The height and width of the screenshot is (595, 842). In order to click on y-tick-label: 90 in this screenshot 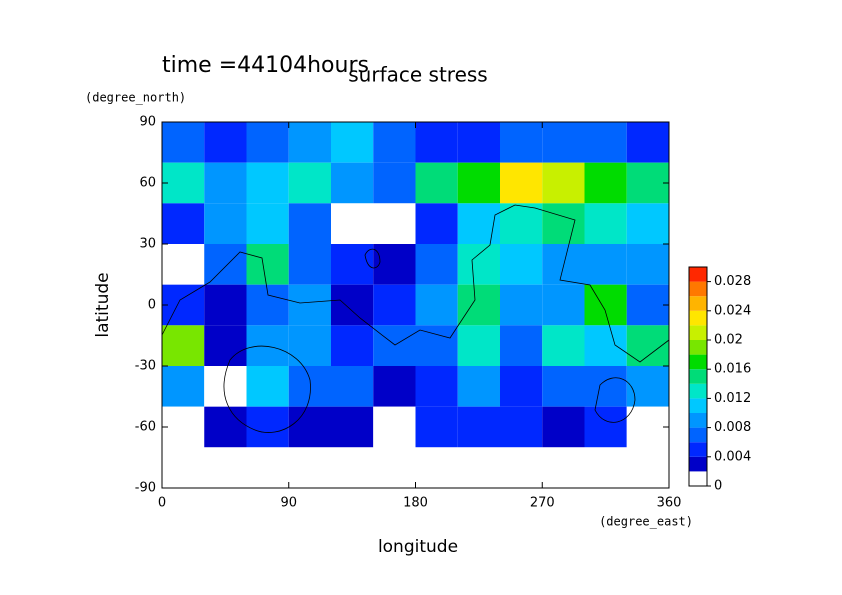, I will do `click(147, 122)`.